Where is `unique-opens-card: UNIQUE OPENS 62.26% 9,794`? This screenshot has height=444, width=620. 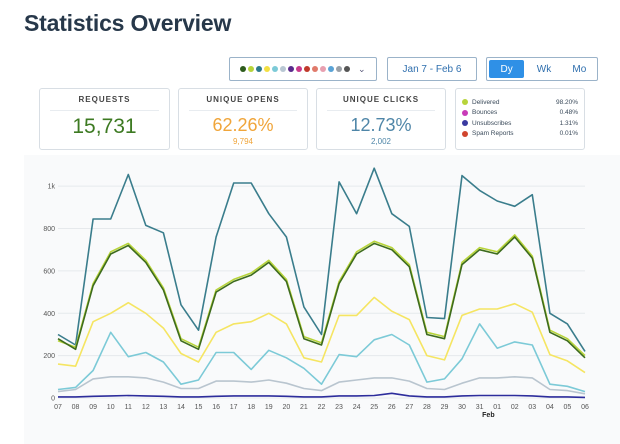 unique-opens-card: UNIQUE OPENS 62.26% 9,794 is located at coordinates (243, 119).